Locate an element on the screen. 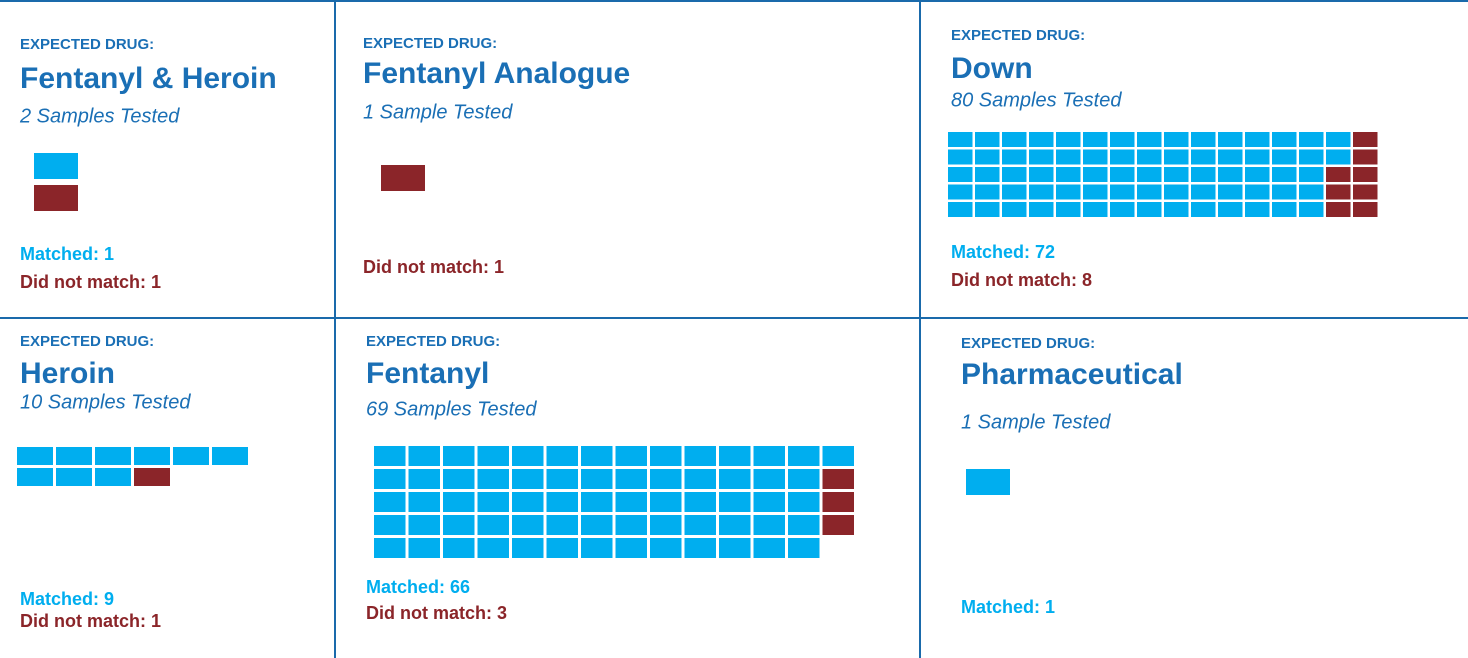  panel-subtitle: 1 Sample Tested is located at coordinates (1036, 422).